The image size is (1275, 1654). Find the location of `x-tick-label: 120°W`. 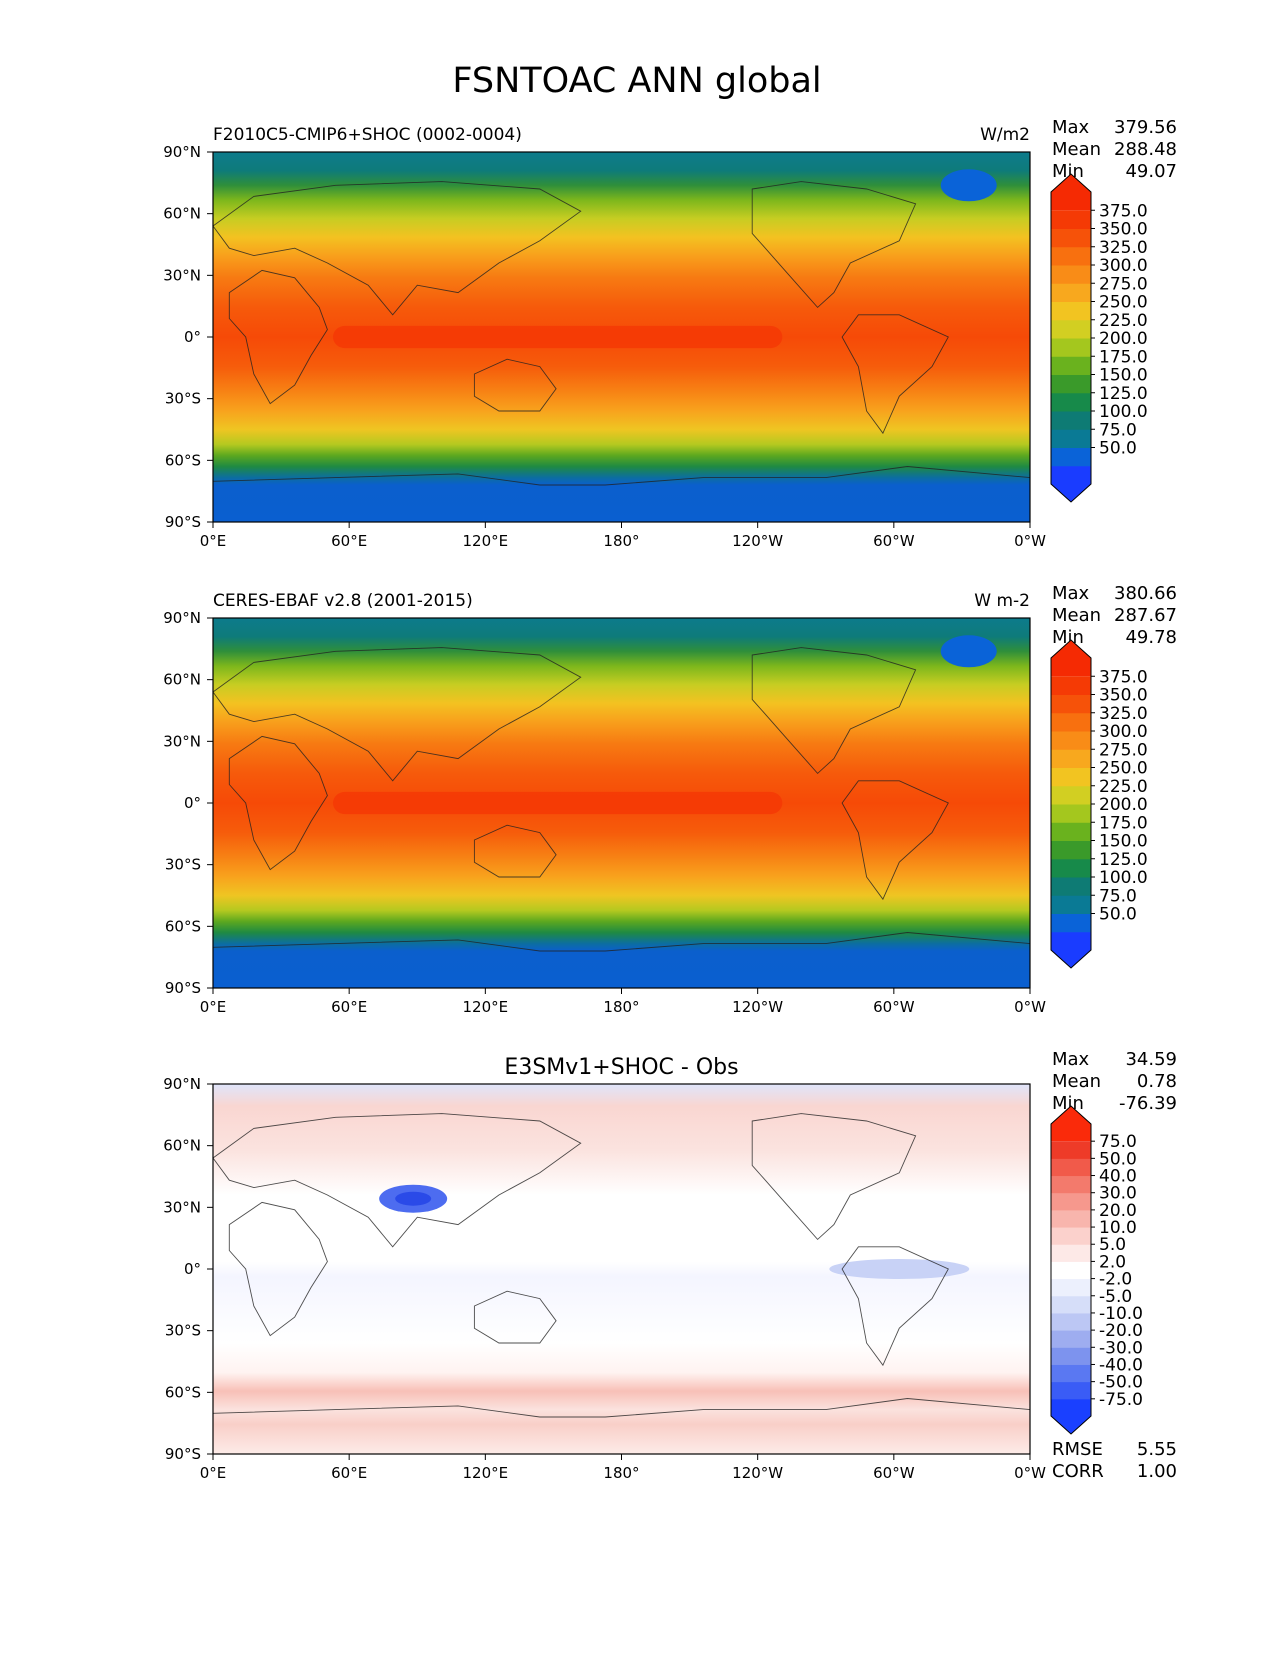

x-tick-label: 120°W is located at coordinates (757, 541).